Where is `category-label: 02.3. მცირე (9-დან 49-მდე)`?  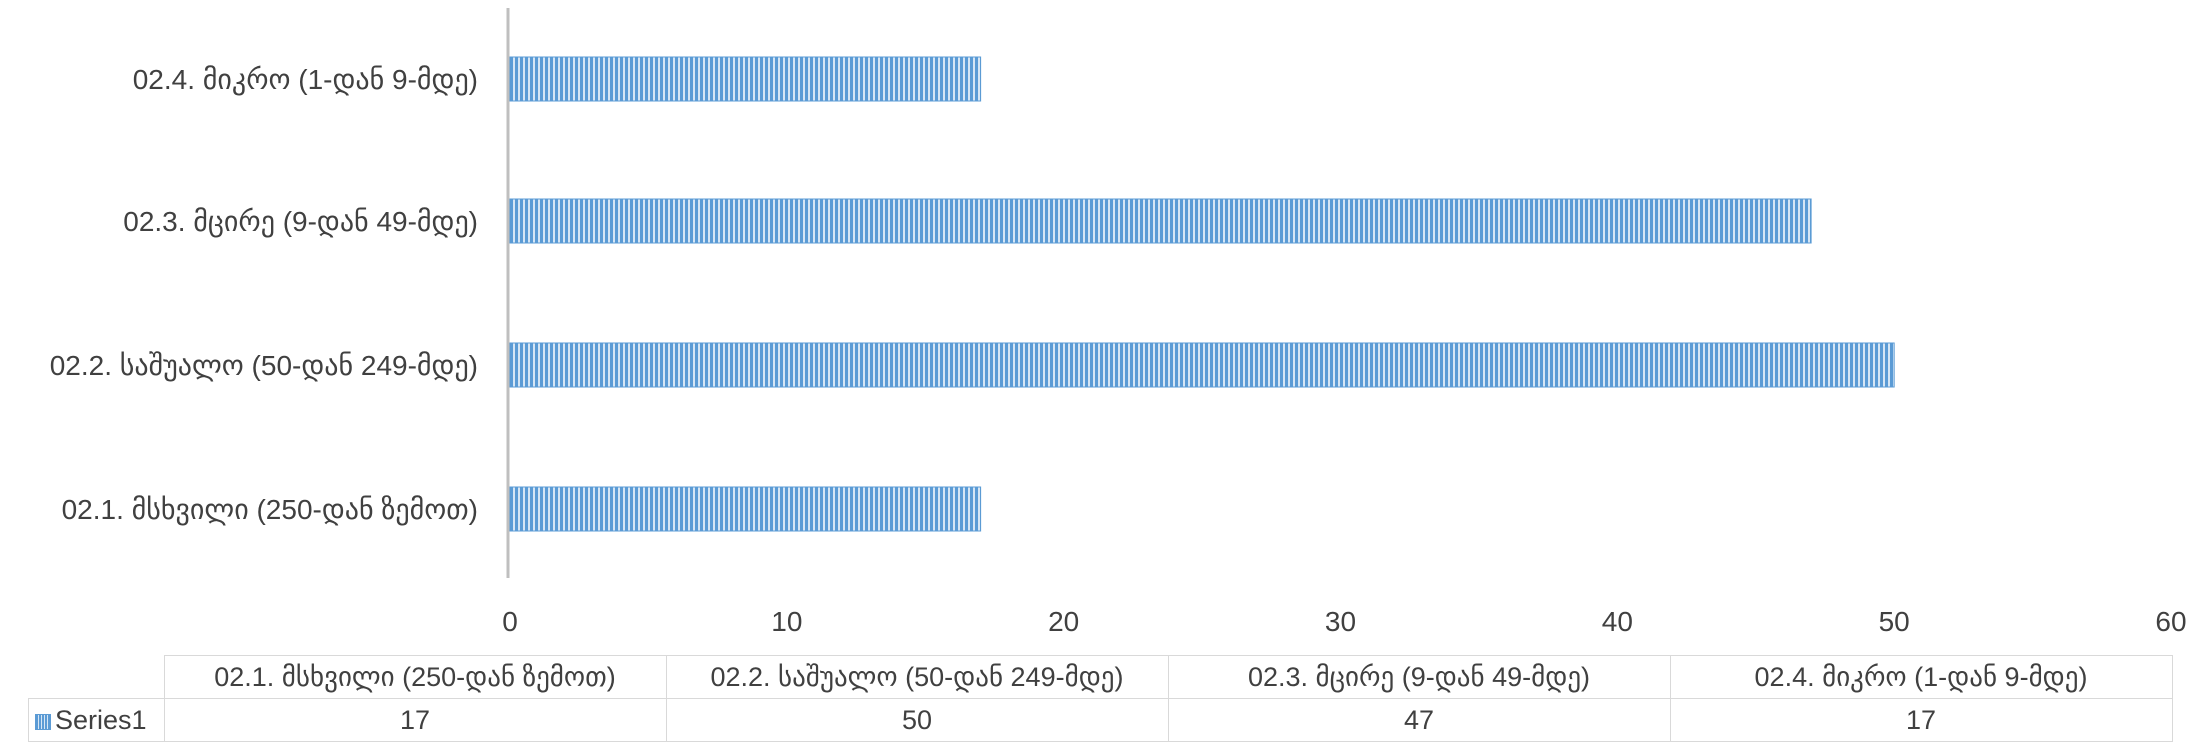
category-label: 02.3. მცირე (9-დან 49-მდე) is located at coordinates (300, 221).